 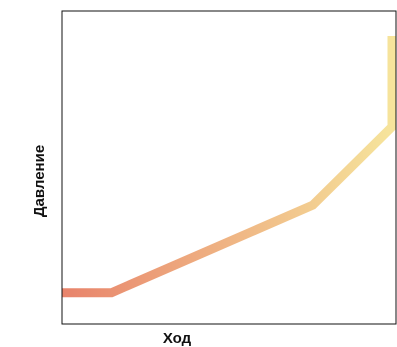 I want to click on y-axis-label: Давление, so click(x=39, y=181).